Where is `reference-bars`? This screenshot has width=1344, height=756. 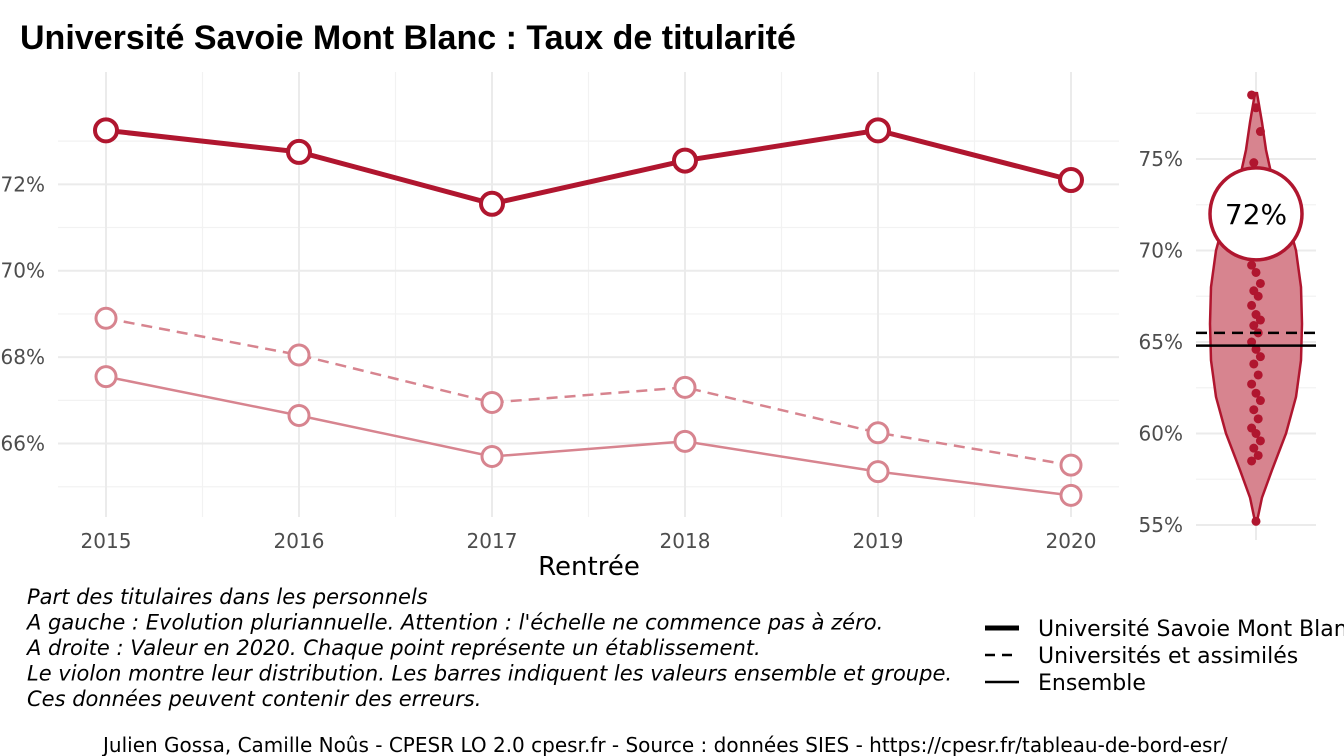
reference-bars is located at coordinates (1256, 339).